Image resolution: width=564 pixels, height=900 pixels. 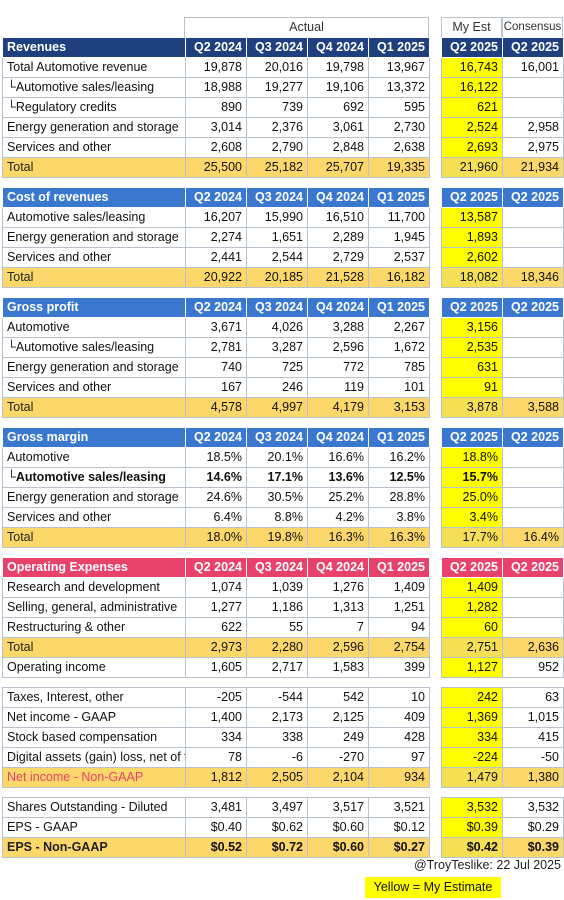 I want to click on my-estimate-cell: 3.4%, so click(x=472, y=517).